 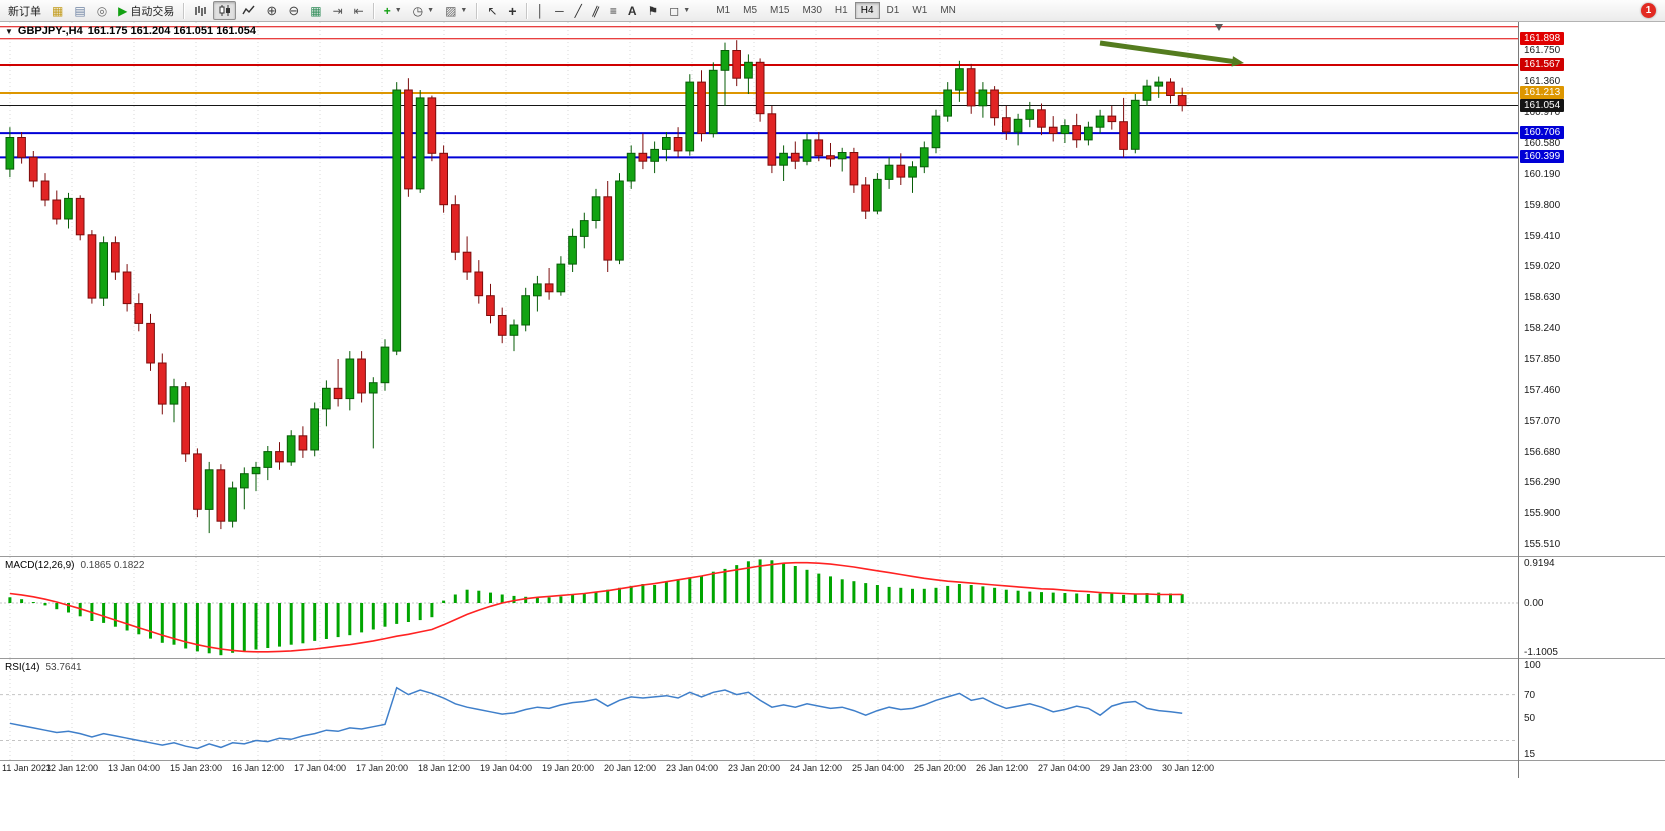 I want to click on chart-window-icon: ▦, so click(x=58, y=10).